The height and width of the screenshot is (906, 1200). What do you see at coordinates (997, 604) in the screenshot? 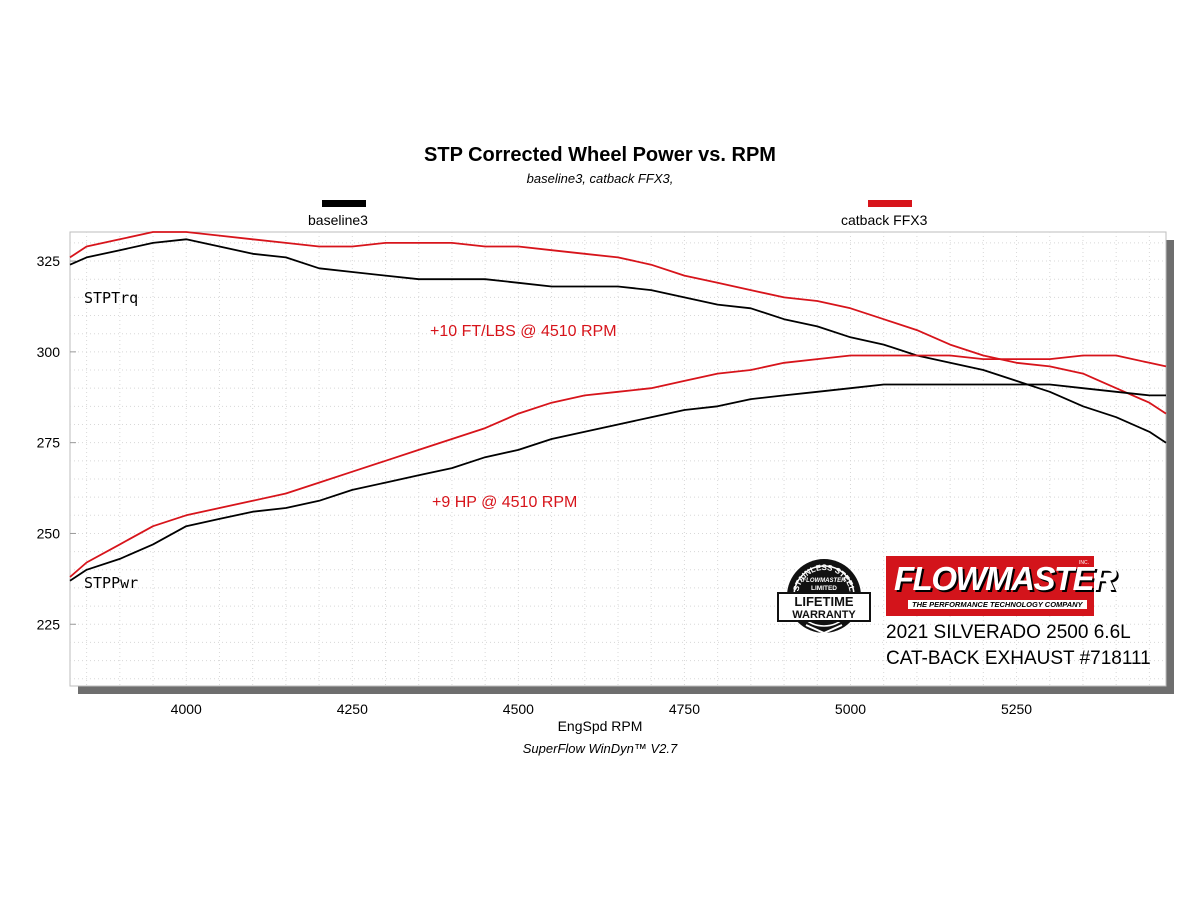
I see `flowmaster-tagline: THE PERFORMANCE TECHNOLOGY COMPANY` at bounding box center [997, 604].